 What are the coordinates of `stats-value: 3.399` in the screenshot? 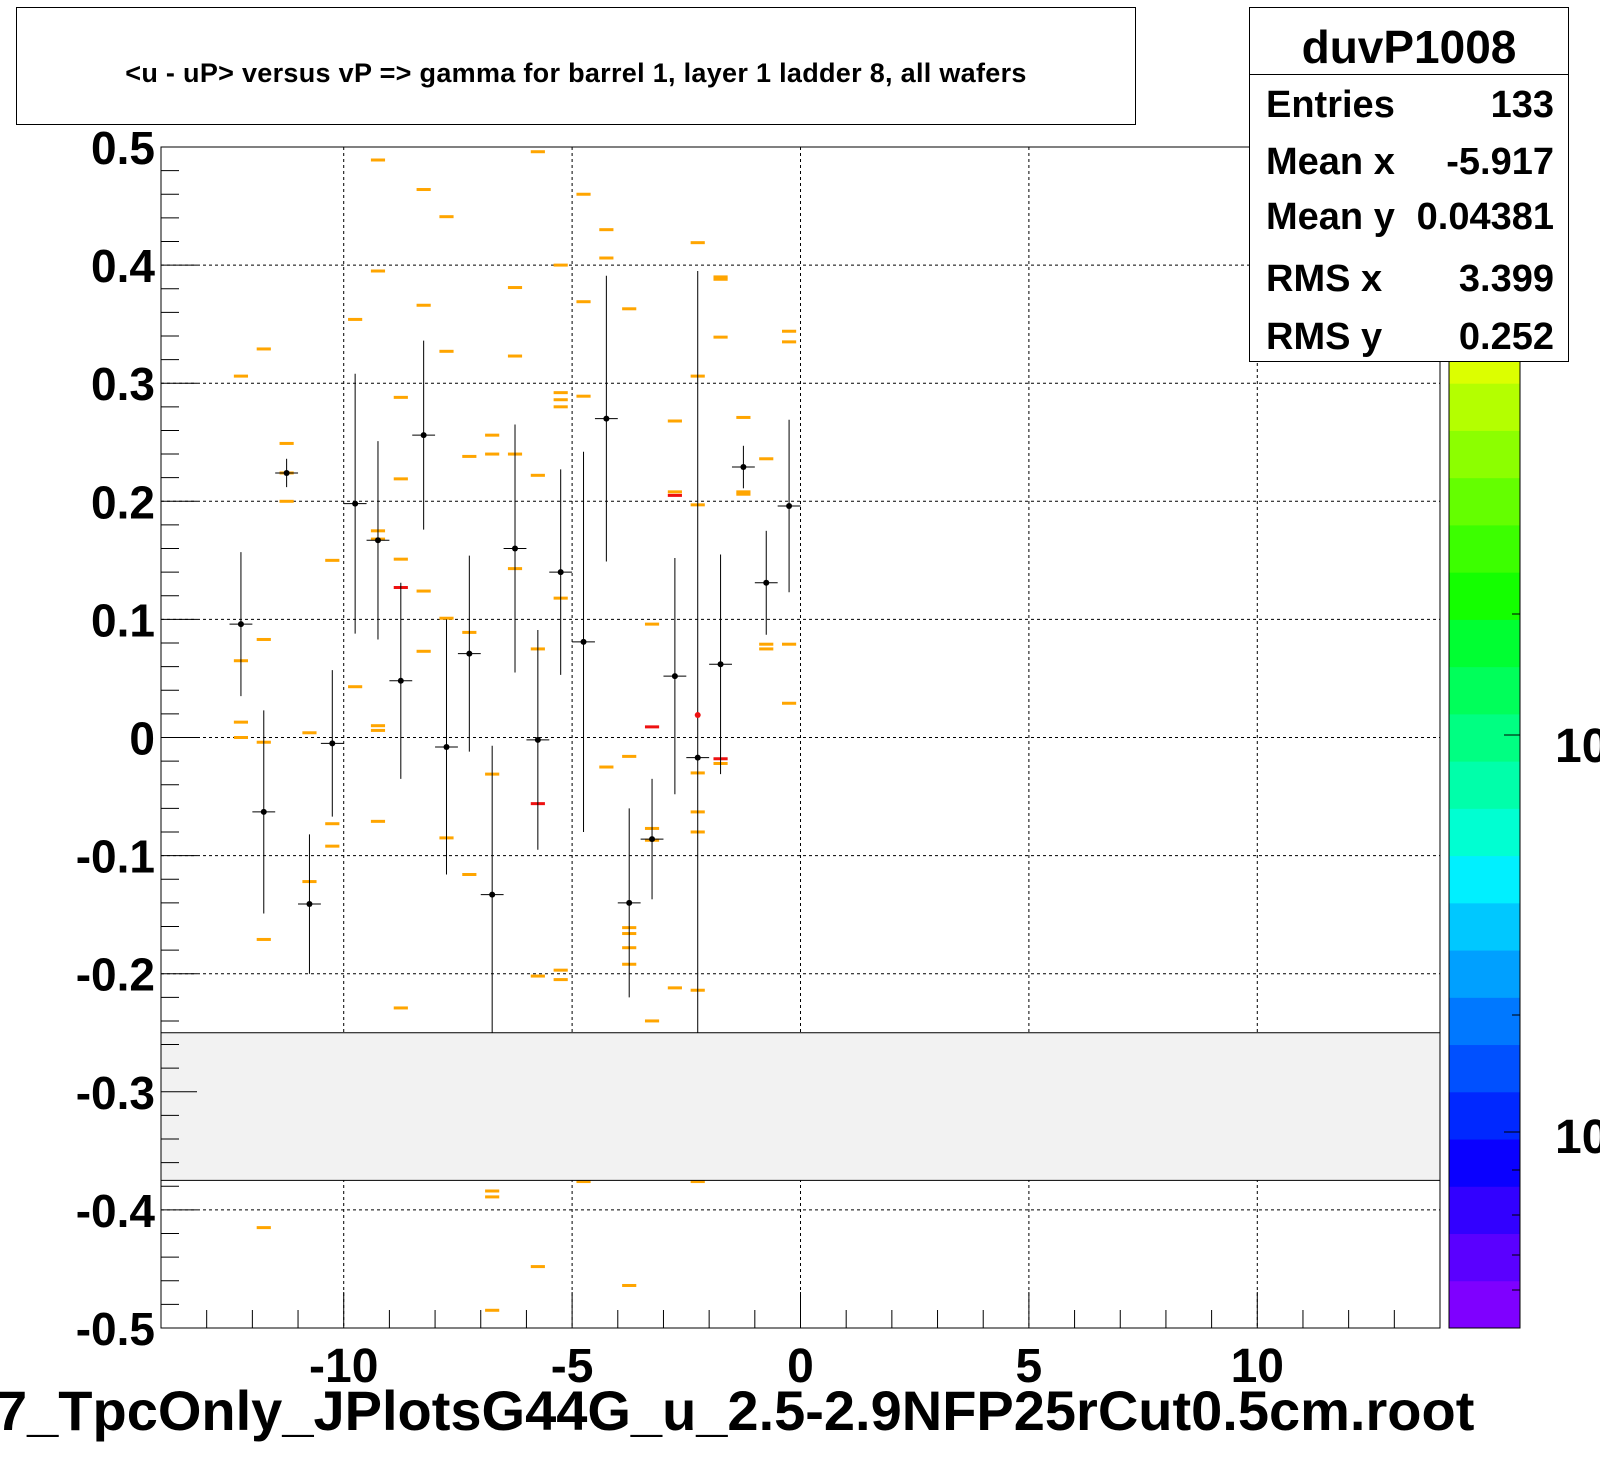 It's located at (1506, 279).